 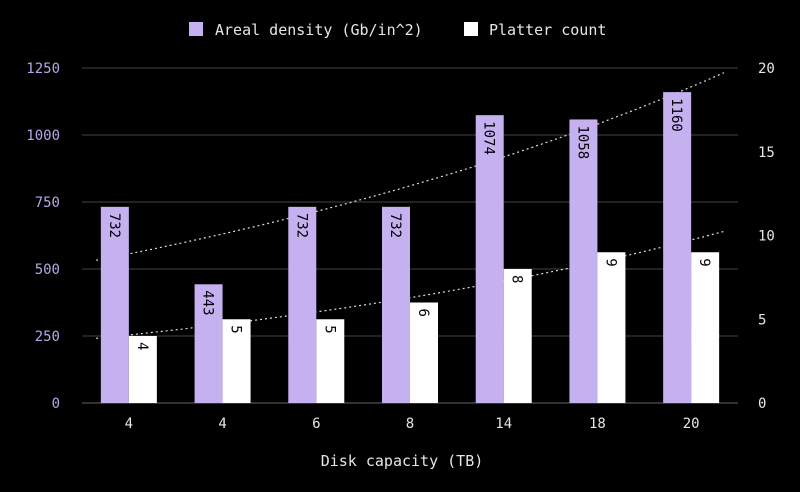 What do you see at coordinates (402, 461) in the screenshot?
I see `x-axis-title: Disk capacity (TB)` at bounding box center [402, 461].